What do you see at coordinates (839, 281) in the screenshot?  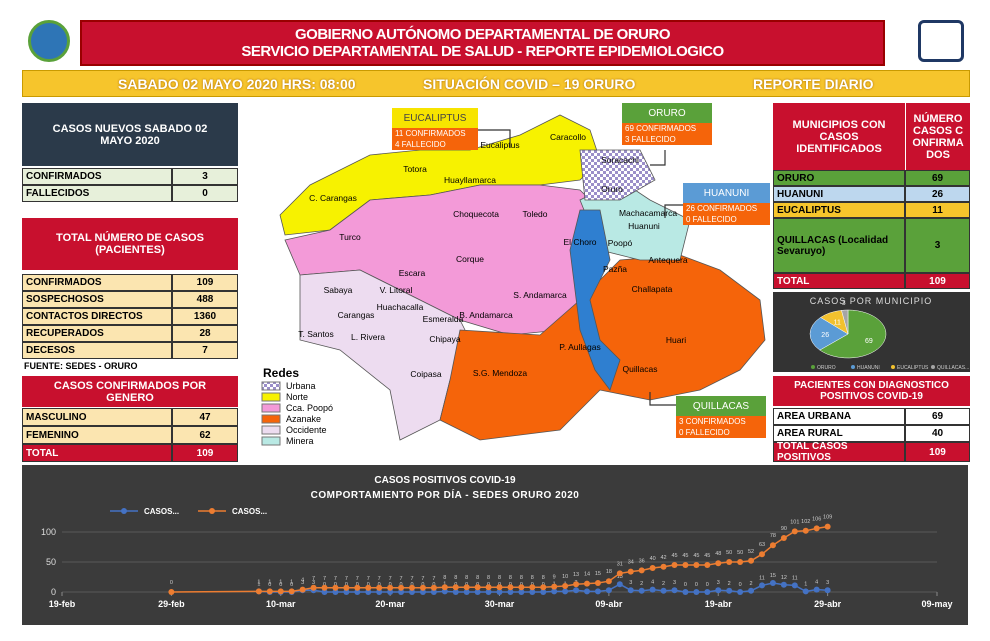 I see `row-label: TOTAL` at bounding box center [839, 281].